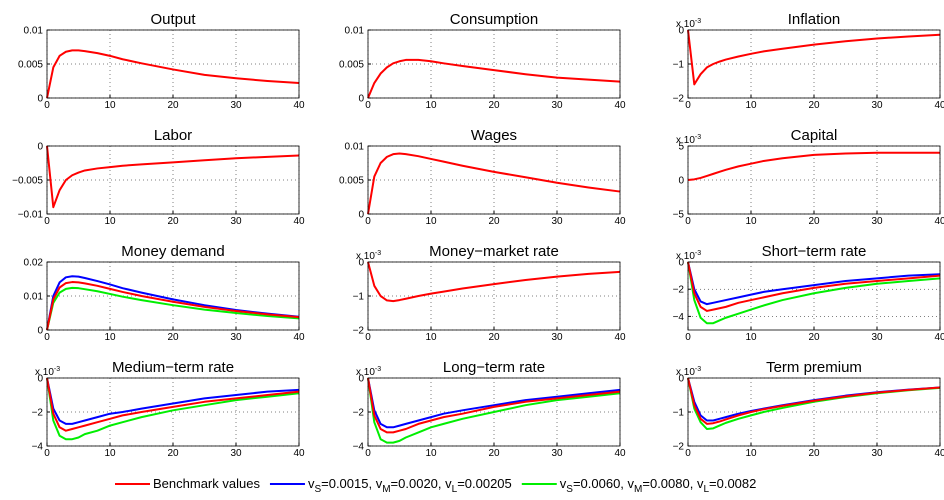 The height and width of the screenshot is (500, 944). What do you see at coordinates (494, 135) in the screenshot?
I see `panel-title: Wages` at bounding box center [494, 135].